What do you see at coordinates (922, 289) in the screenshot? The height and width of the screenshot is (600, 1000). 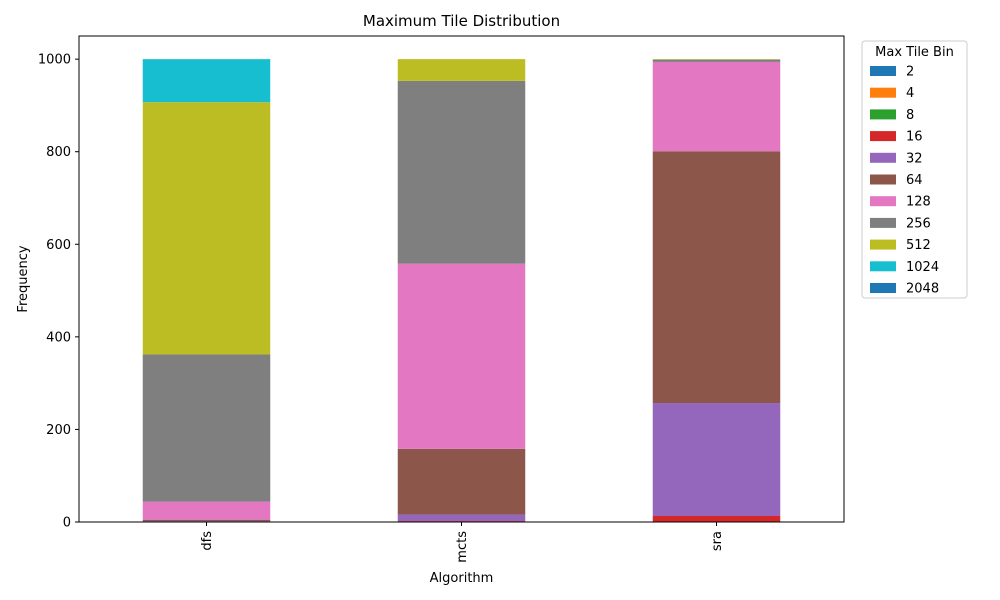 I see `legend-label-2048: 2048` at bounding box center [922, 289].